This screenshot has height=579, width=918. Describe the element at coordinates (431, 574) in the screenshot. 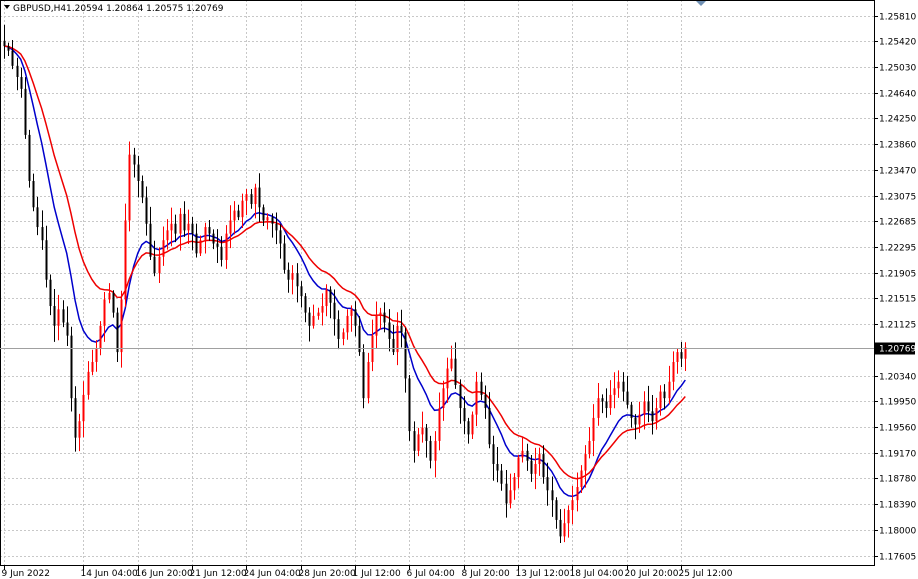

I see `time-tick-label: 6 Jul 04:00` at that location.